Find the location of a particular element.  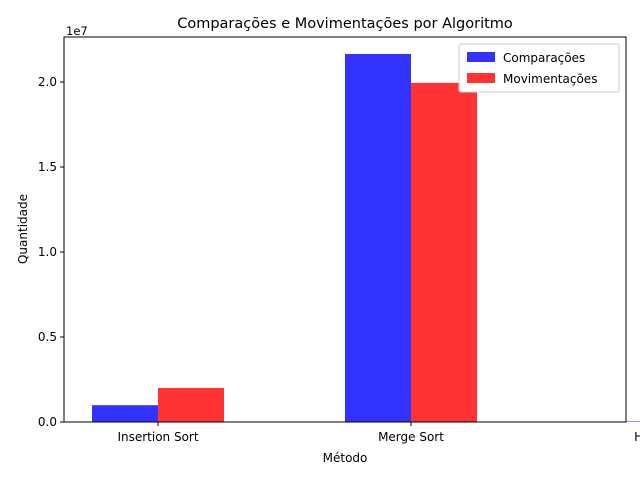

legend-label: Comparações is located at coordinates (544, 58).